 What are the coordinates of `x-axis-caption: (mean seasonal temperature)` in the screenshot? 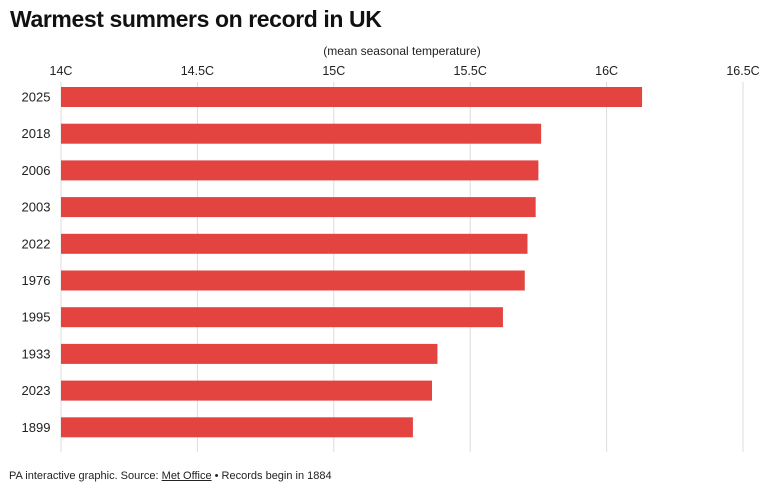 It's located at (401, 51).